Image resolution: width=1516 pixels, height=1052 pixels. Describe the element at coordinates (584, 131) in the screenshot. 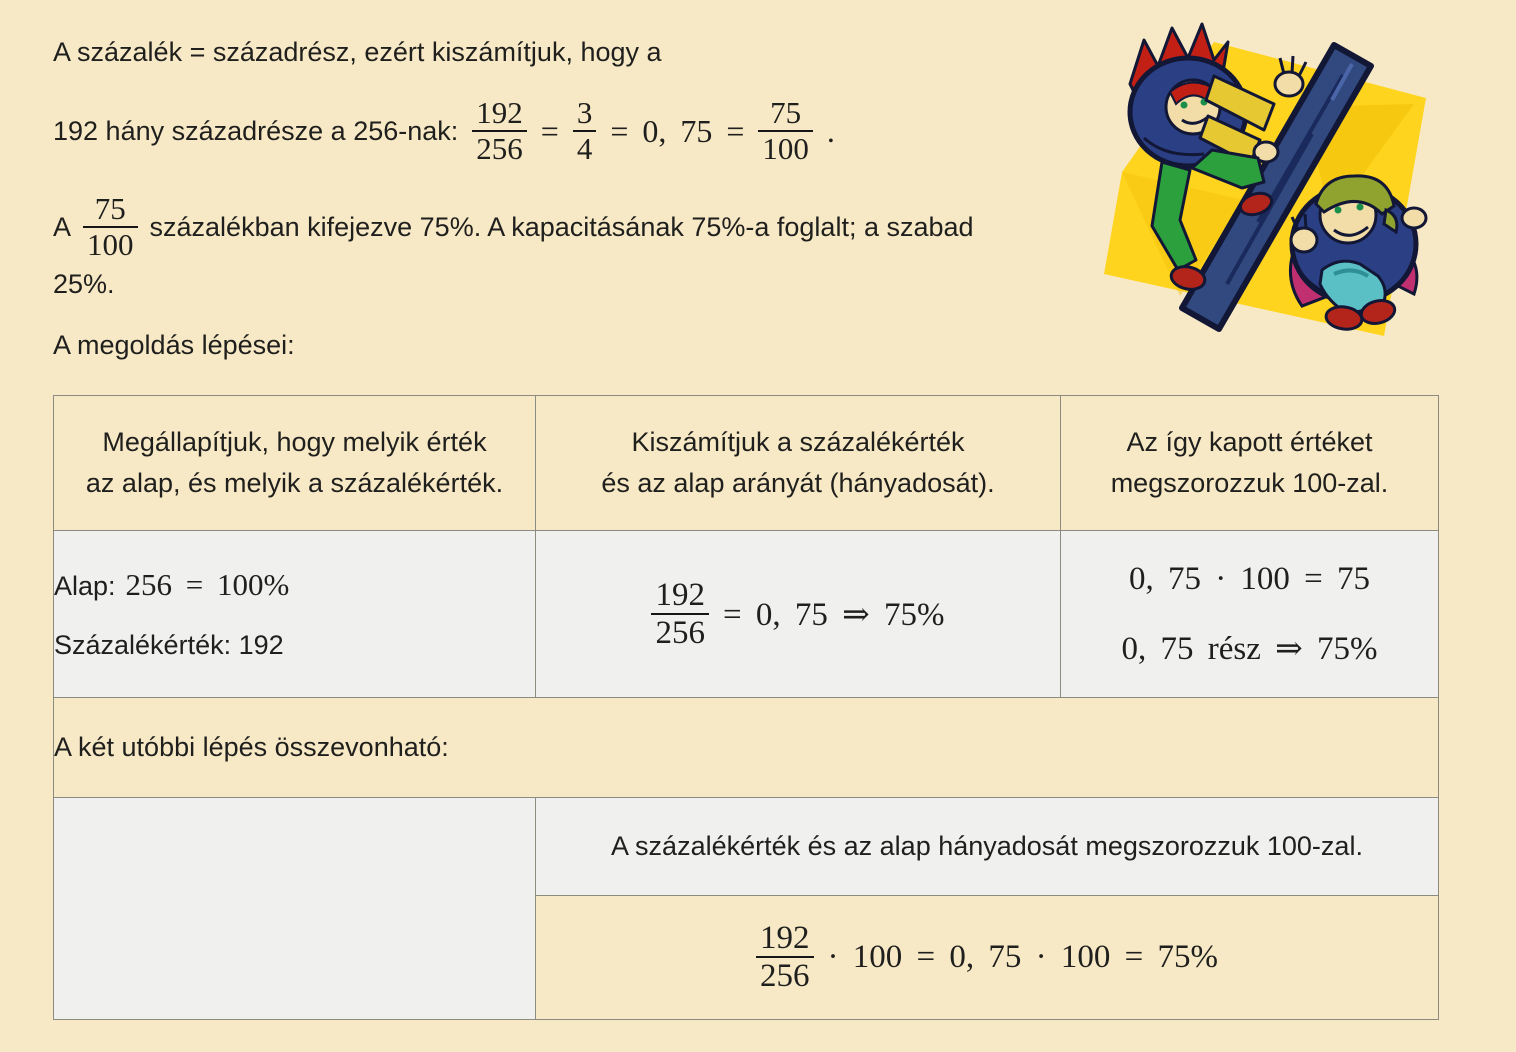

I see `fraction-3-4: 3 4` at that location.